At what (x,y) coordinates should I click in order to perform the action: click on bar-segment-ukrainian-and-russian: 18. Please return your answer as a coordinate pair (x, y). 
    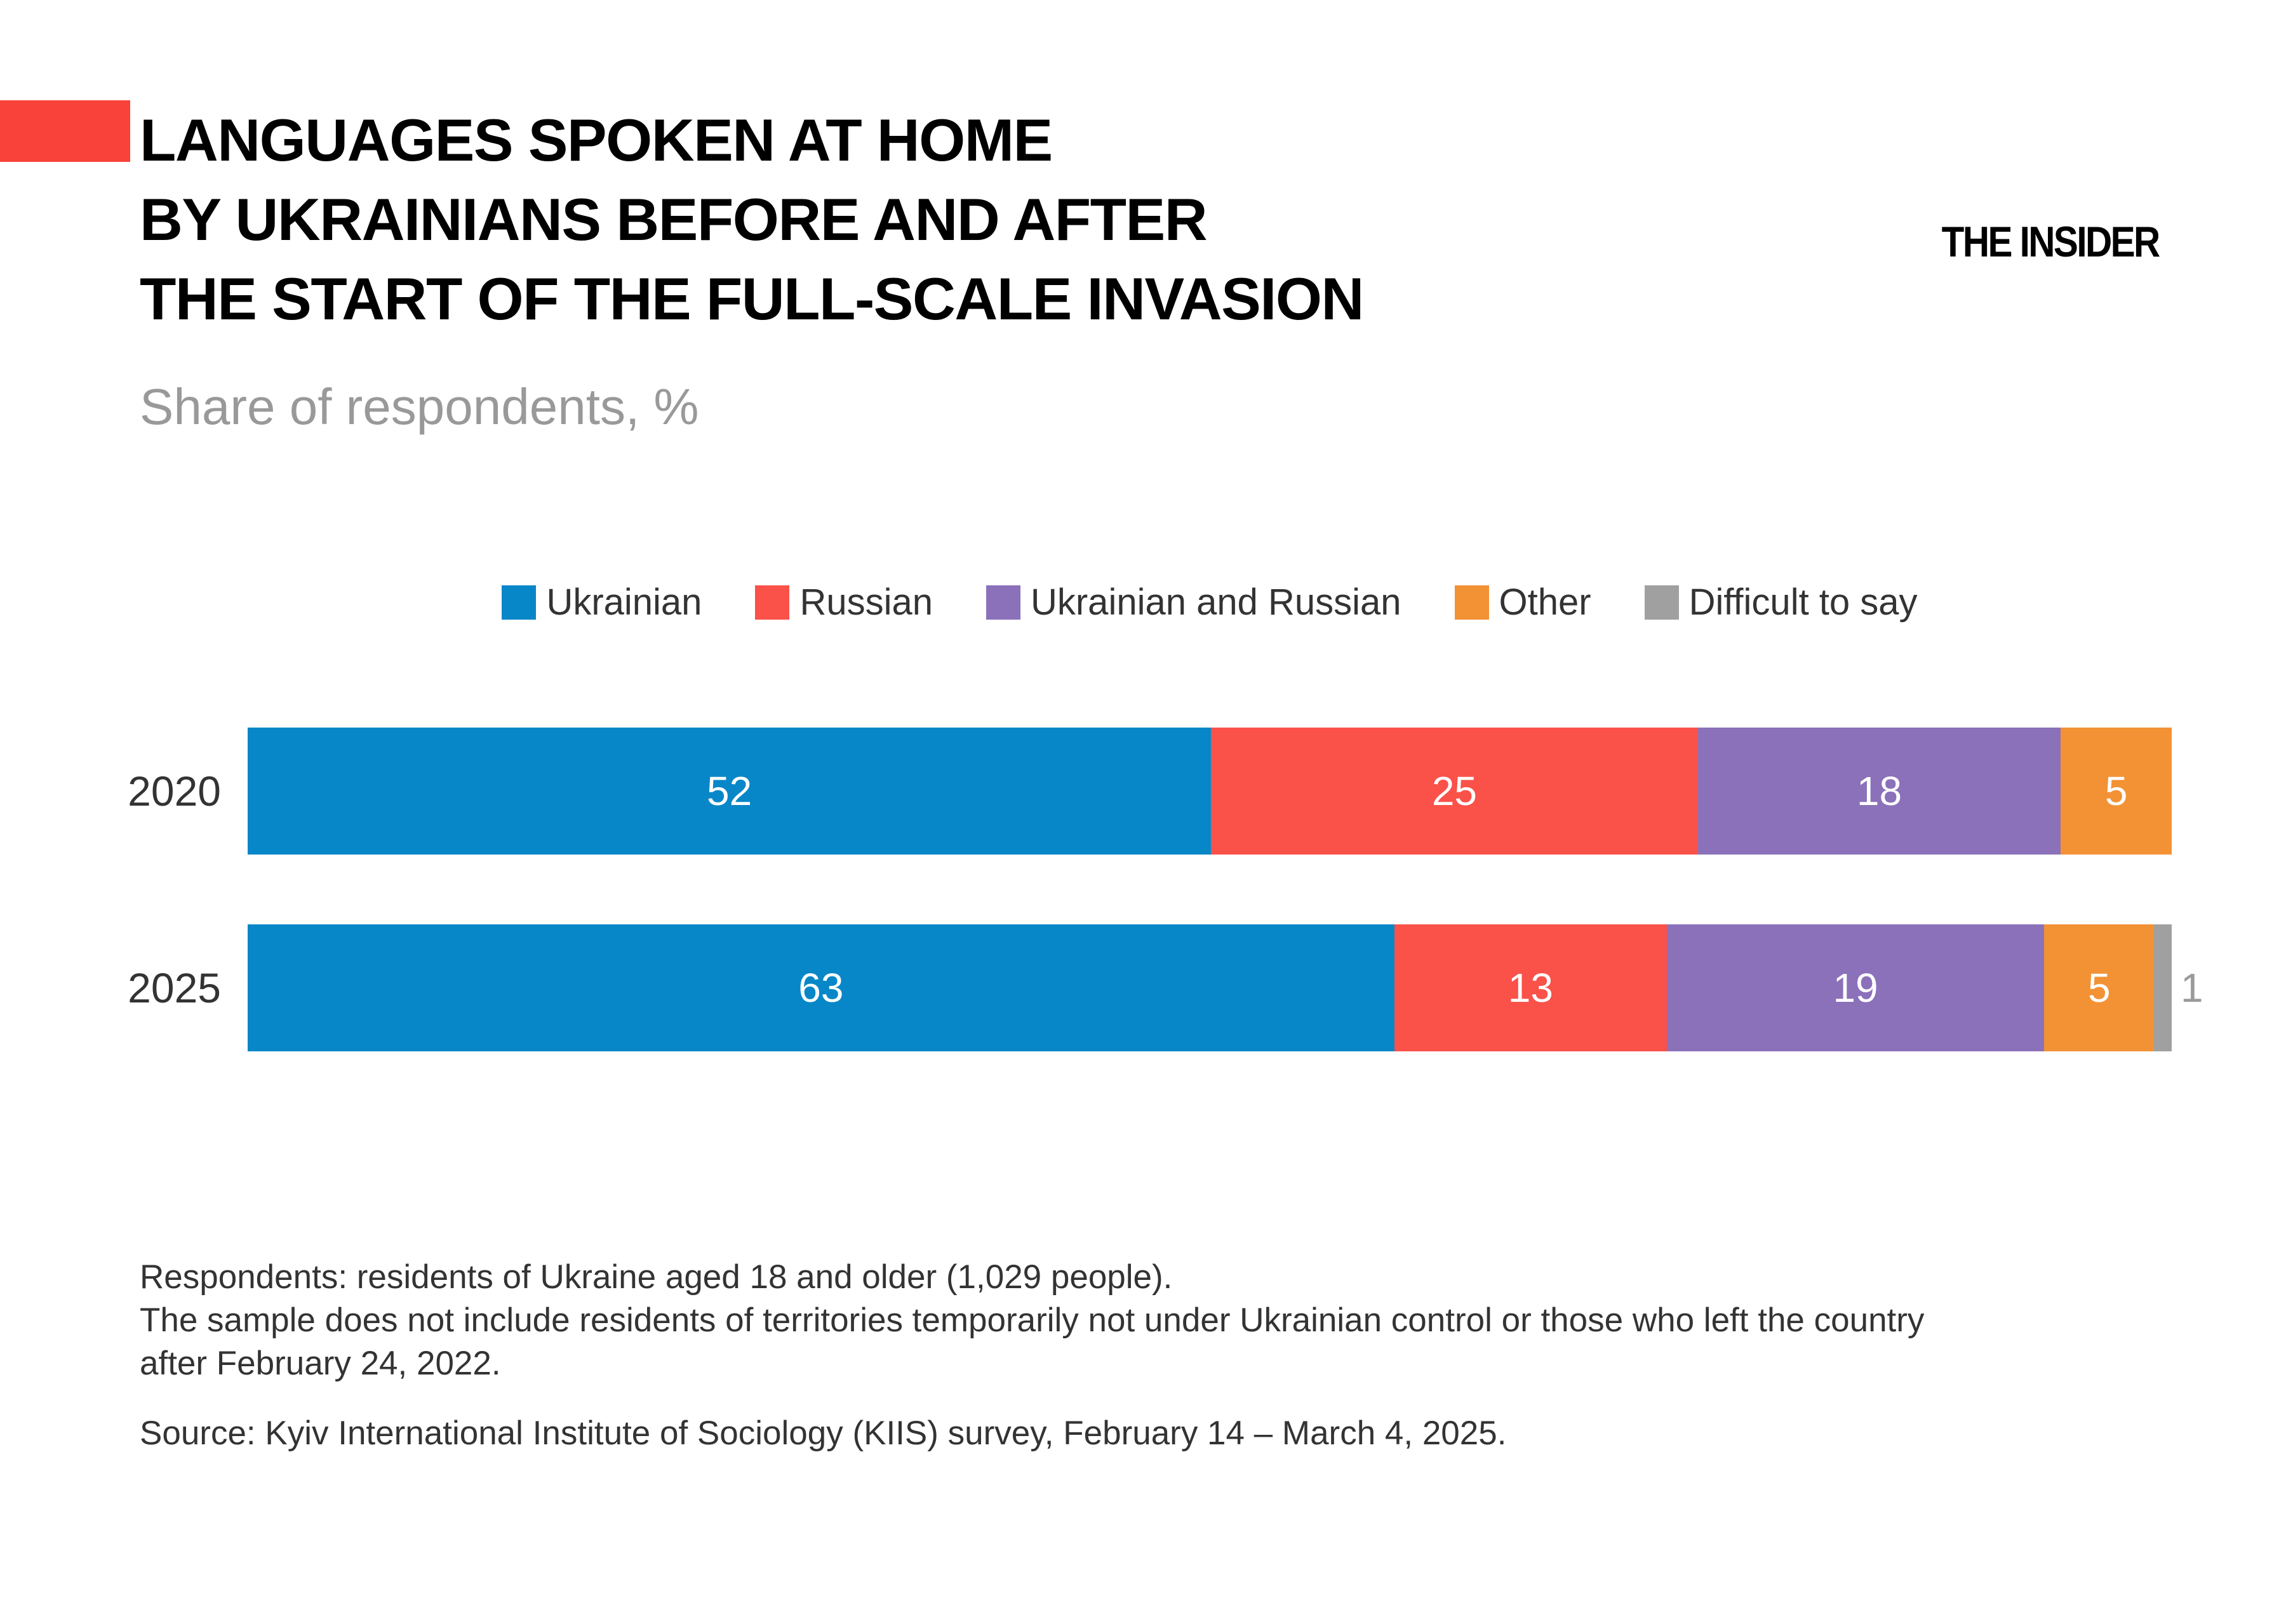
    Looking at the image, I should click on (1879, 791).